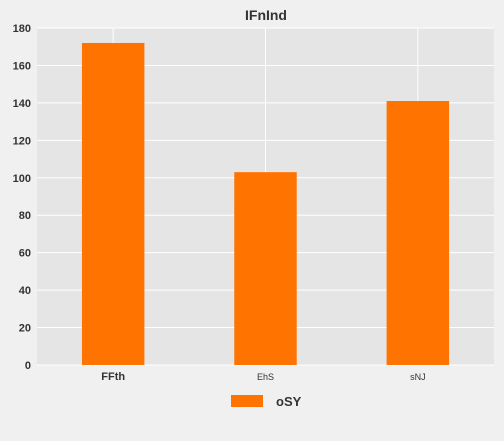 The image size is (504, 441). What do you see at coordinates (25, 216) in the screenshot?
I see `y-tick-label: 80` at bounding box center [25, 216].